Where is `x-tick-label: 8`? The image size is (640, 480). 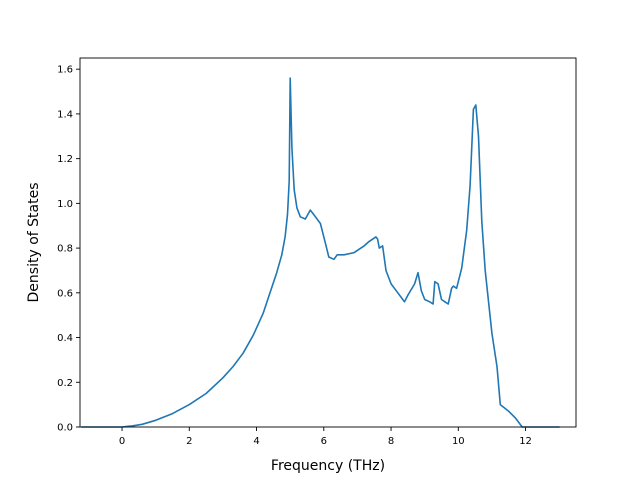
x-tick-label: 8 is located at coordinates (391, 441).